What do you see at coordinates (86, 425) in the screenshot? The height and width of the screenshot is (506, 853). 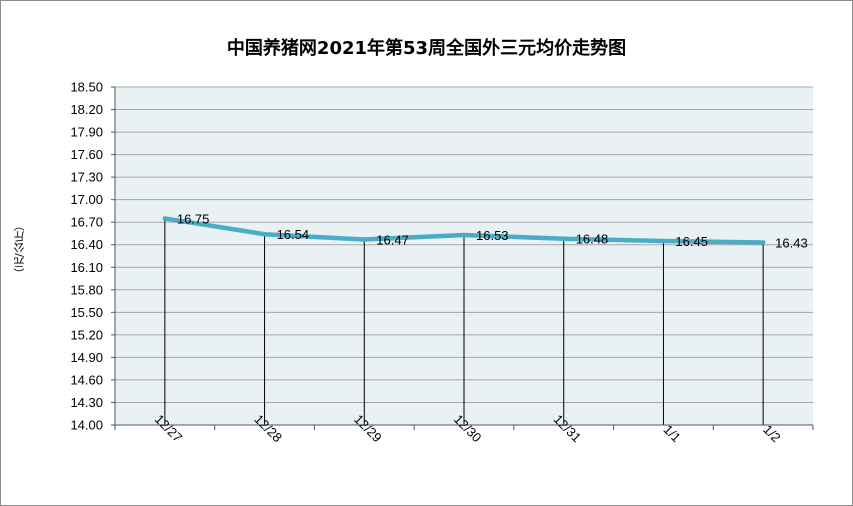 I see `y-tick-label: 14.00` at bounding box center [86, 425].